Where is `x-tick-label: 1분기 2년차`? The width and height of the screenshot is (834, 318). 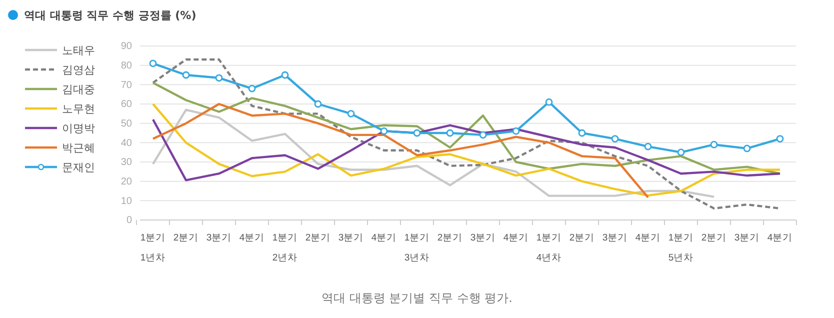 x-tick-label: 1분기 2년차 is located at coordinates (285, 248).